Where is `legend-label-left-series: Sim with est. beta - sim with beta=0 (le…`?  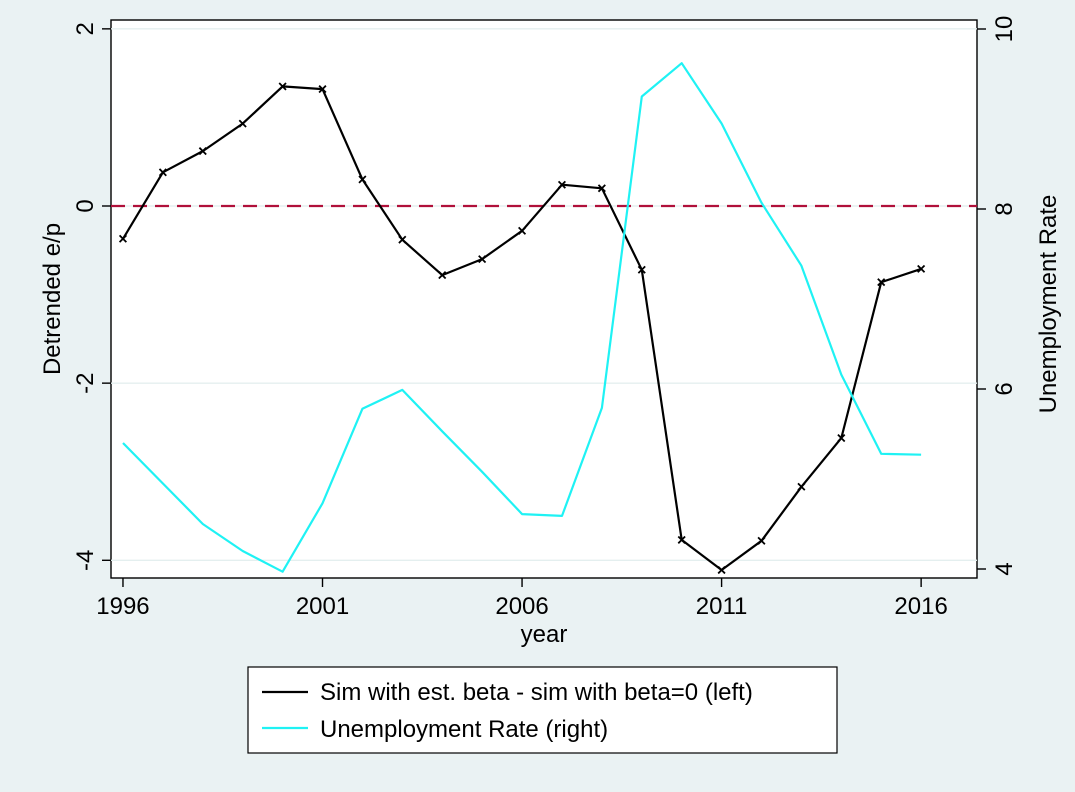
legend-label-left-series: Sim with est. beta - sim with beta=0 (le… is located at coordinates (536, 692).